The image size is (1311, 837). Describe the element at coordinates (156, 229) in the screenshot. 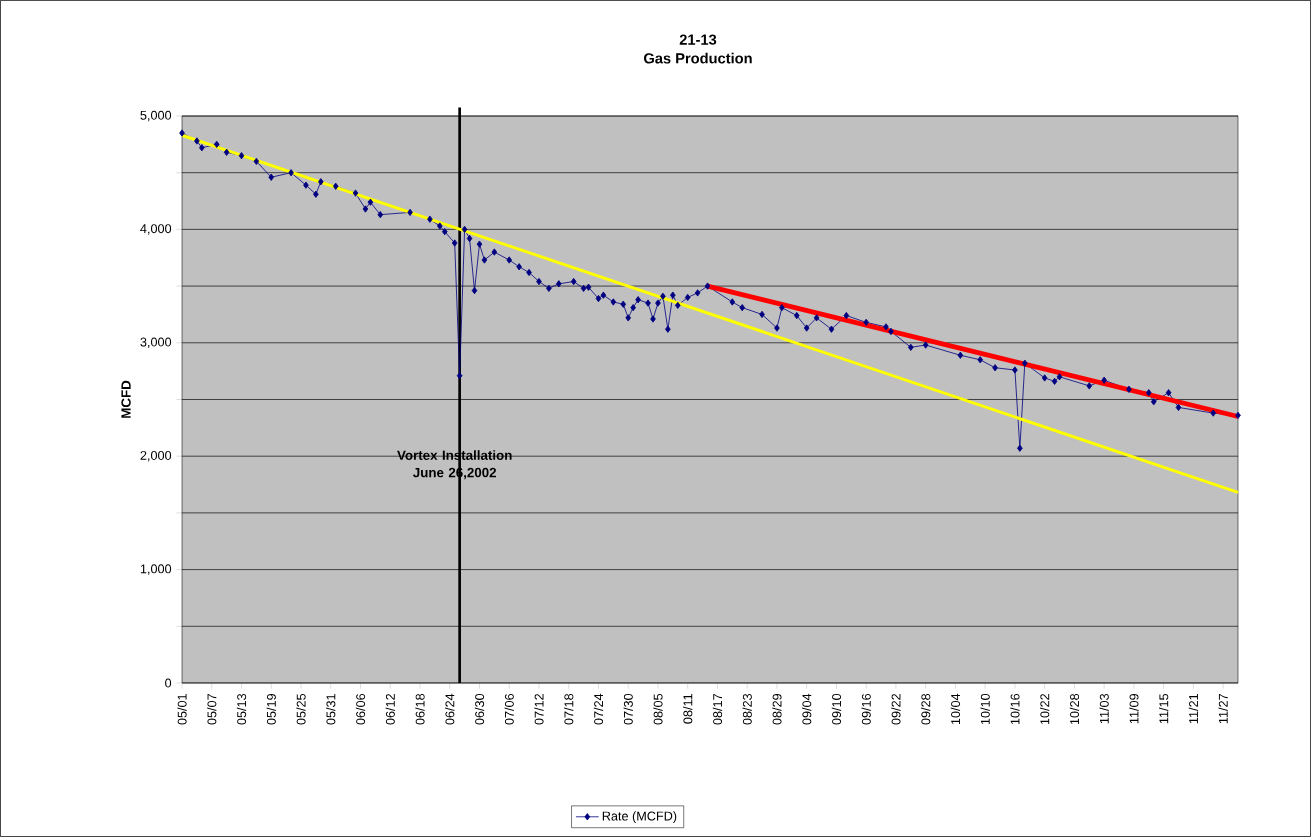

I see `y-tick-label: 4,000` at that location.